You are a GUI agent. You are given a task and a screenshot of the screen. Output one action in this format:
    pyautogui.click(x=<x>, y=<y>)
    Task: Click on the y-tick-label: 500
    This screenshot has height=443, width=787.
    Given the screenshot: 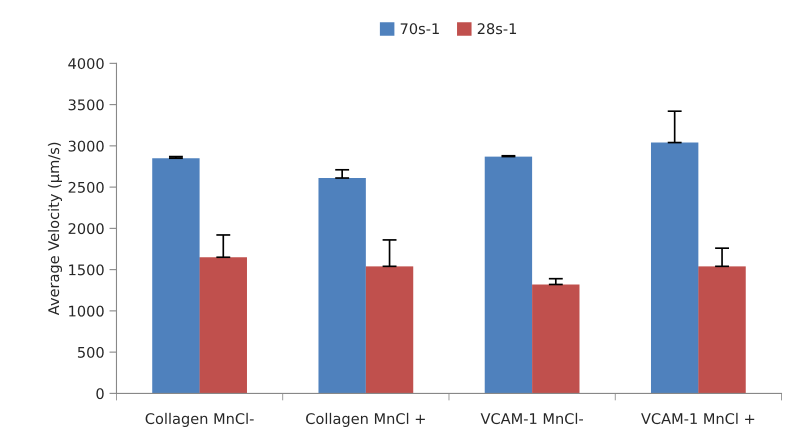 What is the action you would take?
    pyautogui.click(x=91, y=352)
    